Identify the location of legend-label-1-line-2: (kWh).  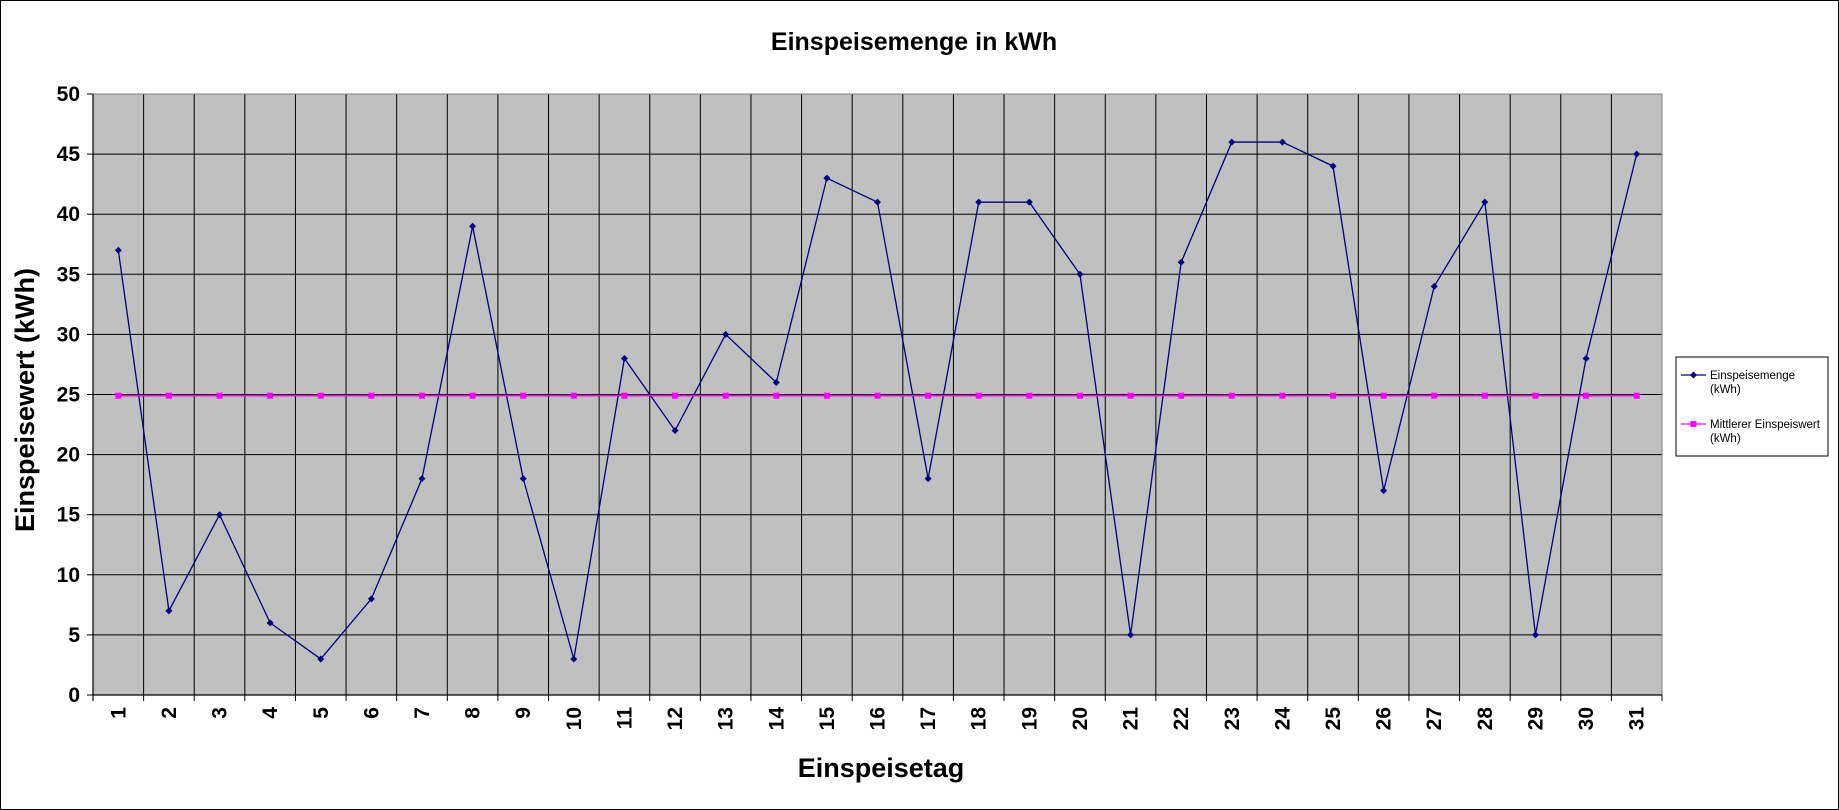
(1725, 390).